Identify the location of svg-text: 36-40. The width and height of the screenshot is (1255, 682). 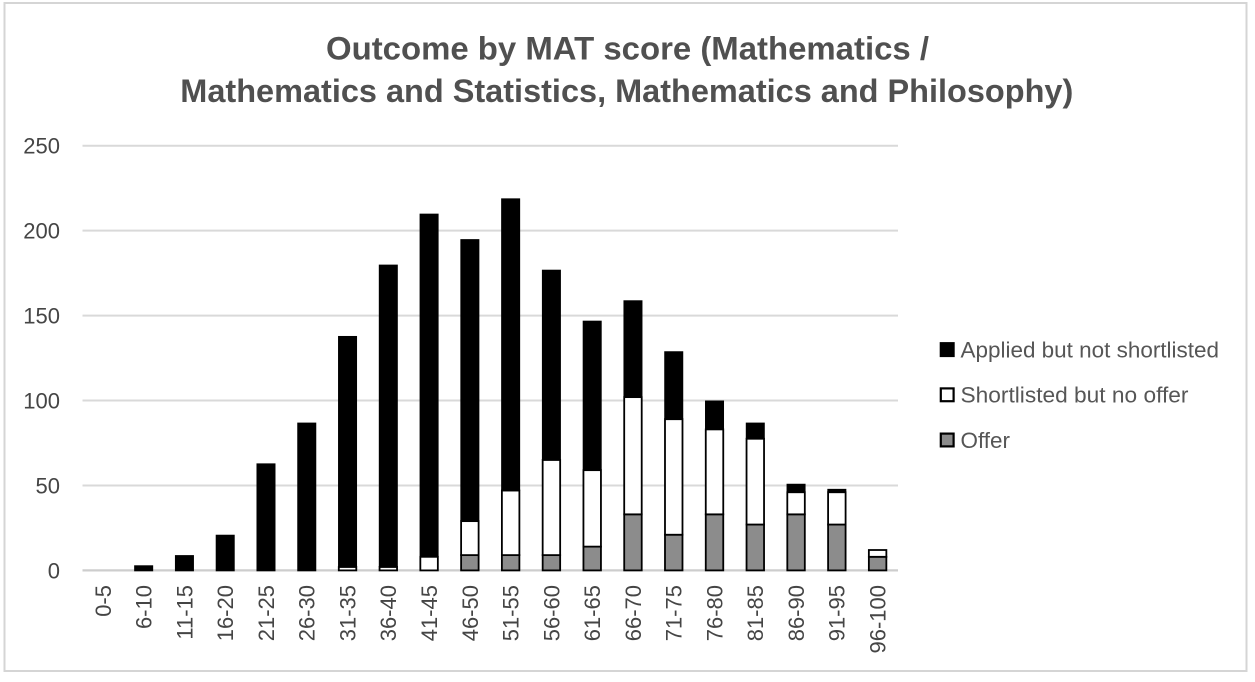
(388, 613).